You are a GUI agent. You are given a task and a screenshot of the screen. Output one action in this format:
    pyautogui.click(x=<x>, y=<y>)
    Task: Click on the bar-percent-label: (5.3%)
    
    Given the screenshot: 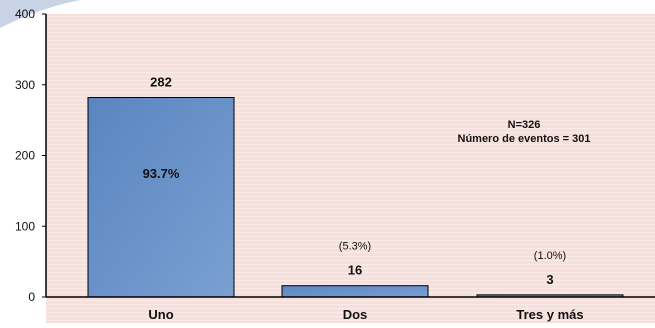 What is the action you would take?
    pyautogui.click(x=355, y=247)
    